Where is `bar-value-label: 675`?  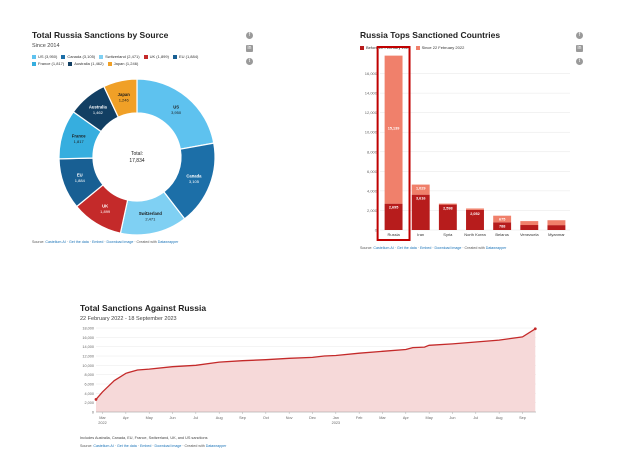 bar-value-label: 675 is located at coordinates (502, 220).